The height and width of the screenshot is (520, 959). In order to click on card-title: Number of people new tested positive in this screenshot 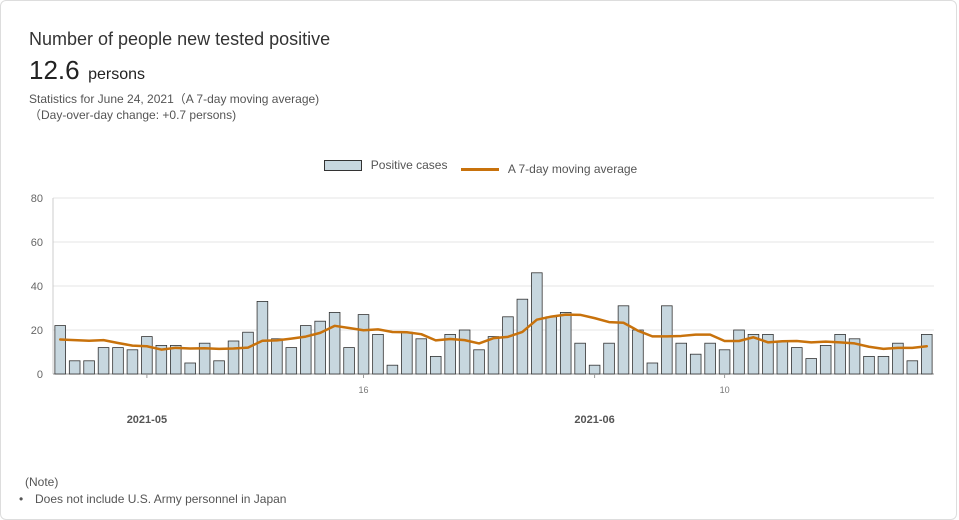, I will do `click(180, 39)`.